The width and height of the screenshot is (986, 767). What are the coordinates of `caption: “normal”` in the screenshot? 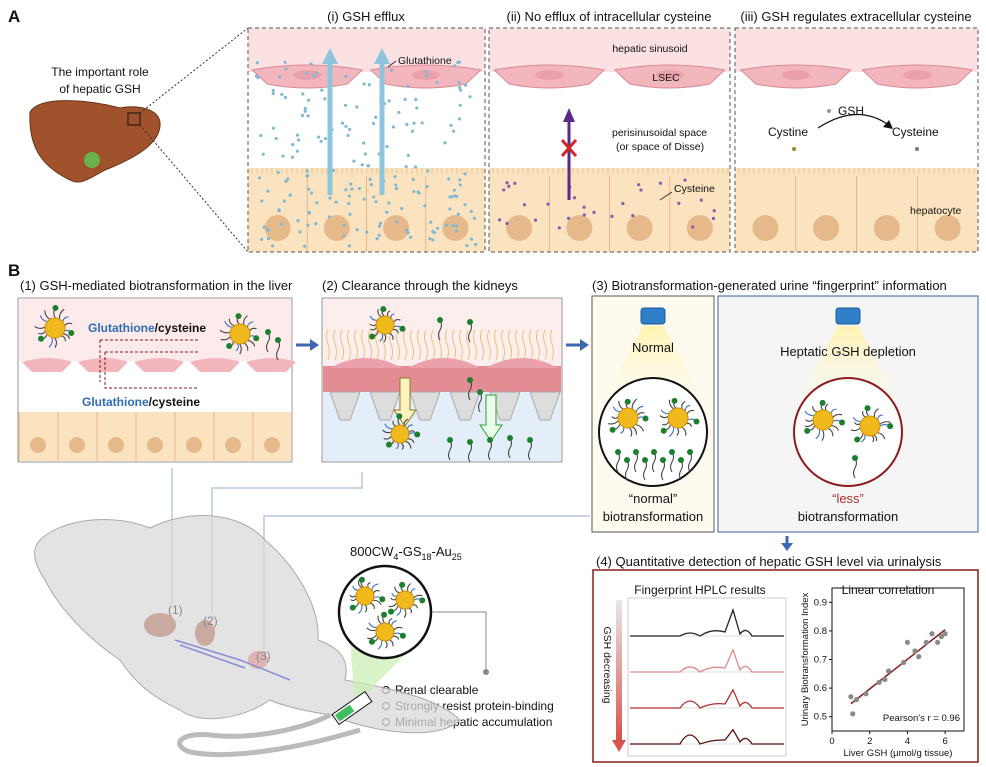 It's located at (653, 498).